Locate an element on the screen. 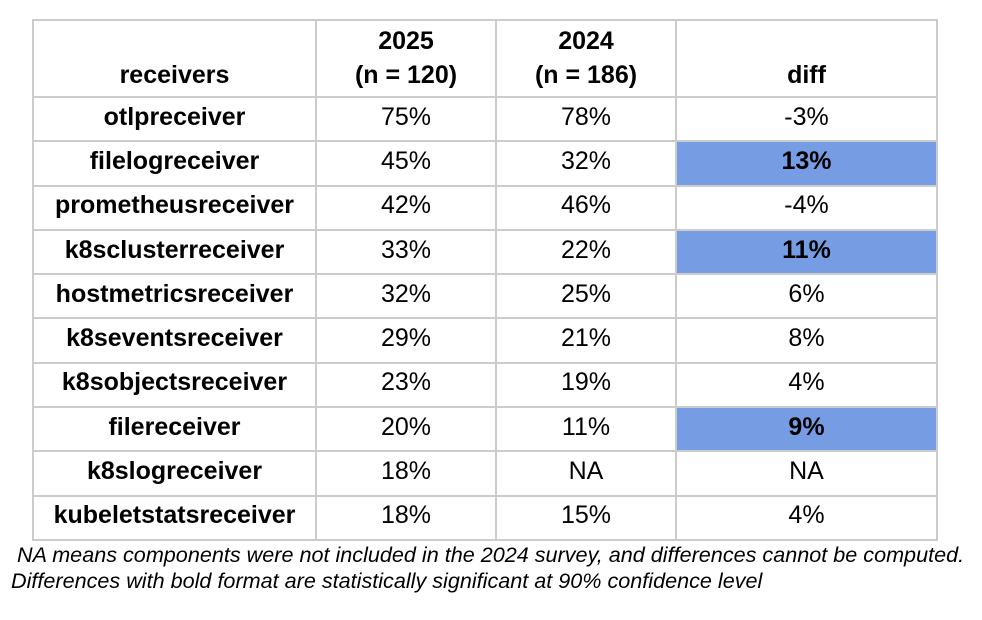 Image resolution: width=982 pixels, height=620 pixels. value-2024-cell: 22% is located at coordinates (586, 252).